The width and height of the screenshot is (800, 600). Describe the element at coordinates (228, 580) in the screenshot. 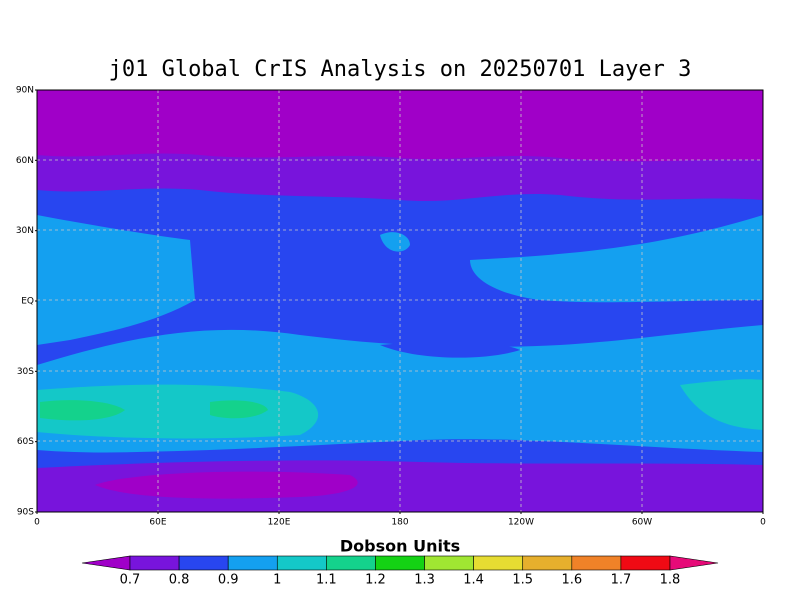

I see `colorbar-tick-label: 0.9` at that location.